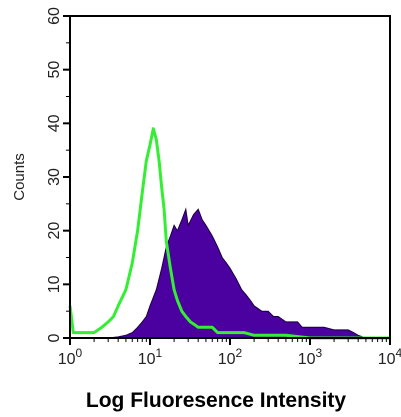 The image size is (401, 417). Describe the element at coordinates (389, 357) in the screenshot. I see `x-tick-label: 10⁴` at that location.